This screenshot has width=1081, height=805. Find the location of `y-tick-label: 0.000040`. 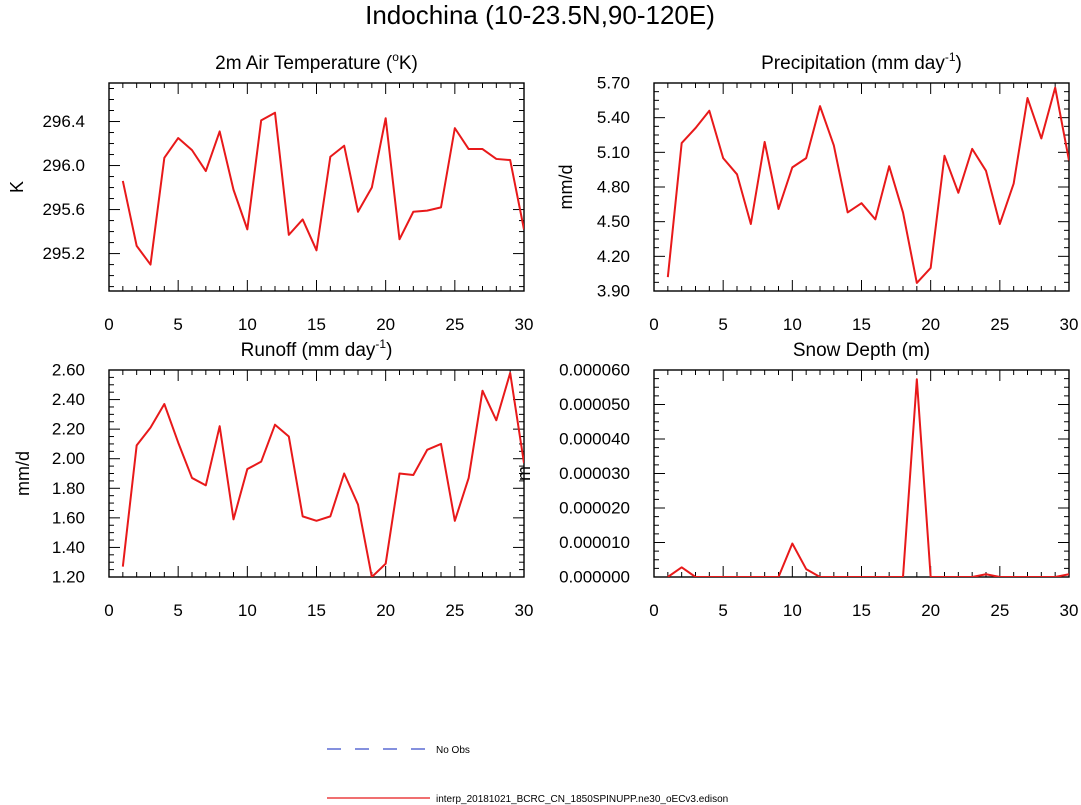

y-tick-label: 0.000040 is located at coordinates (594, 439).